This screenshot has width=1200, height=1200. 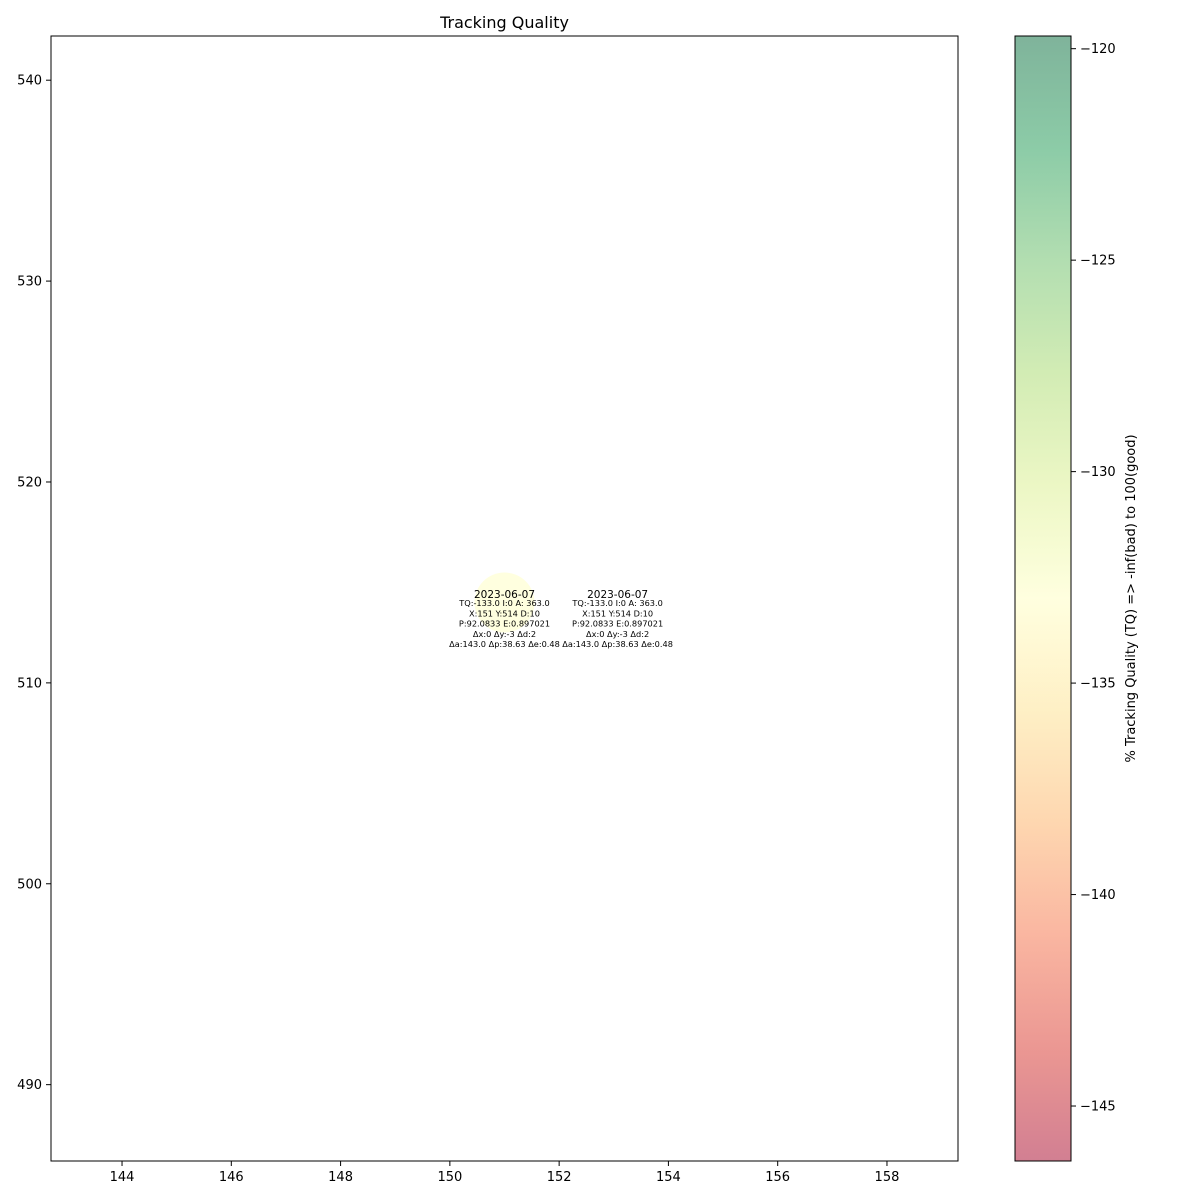 I want to click on data-point, so click(x=504, y=602).